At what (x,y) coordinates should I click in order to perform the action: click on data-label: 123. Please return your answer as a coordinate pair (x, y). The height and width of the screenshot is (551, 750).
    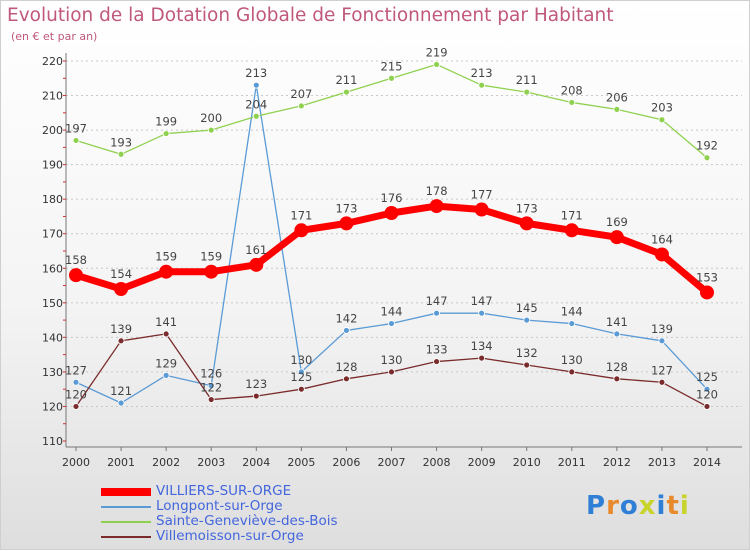
    Looking at the image, I should click on (256, 384).